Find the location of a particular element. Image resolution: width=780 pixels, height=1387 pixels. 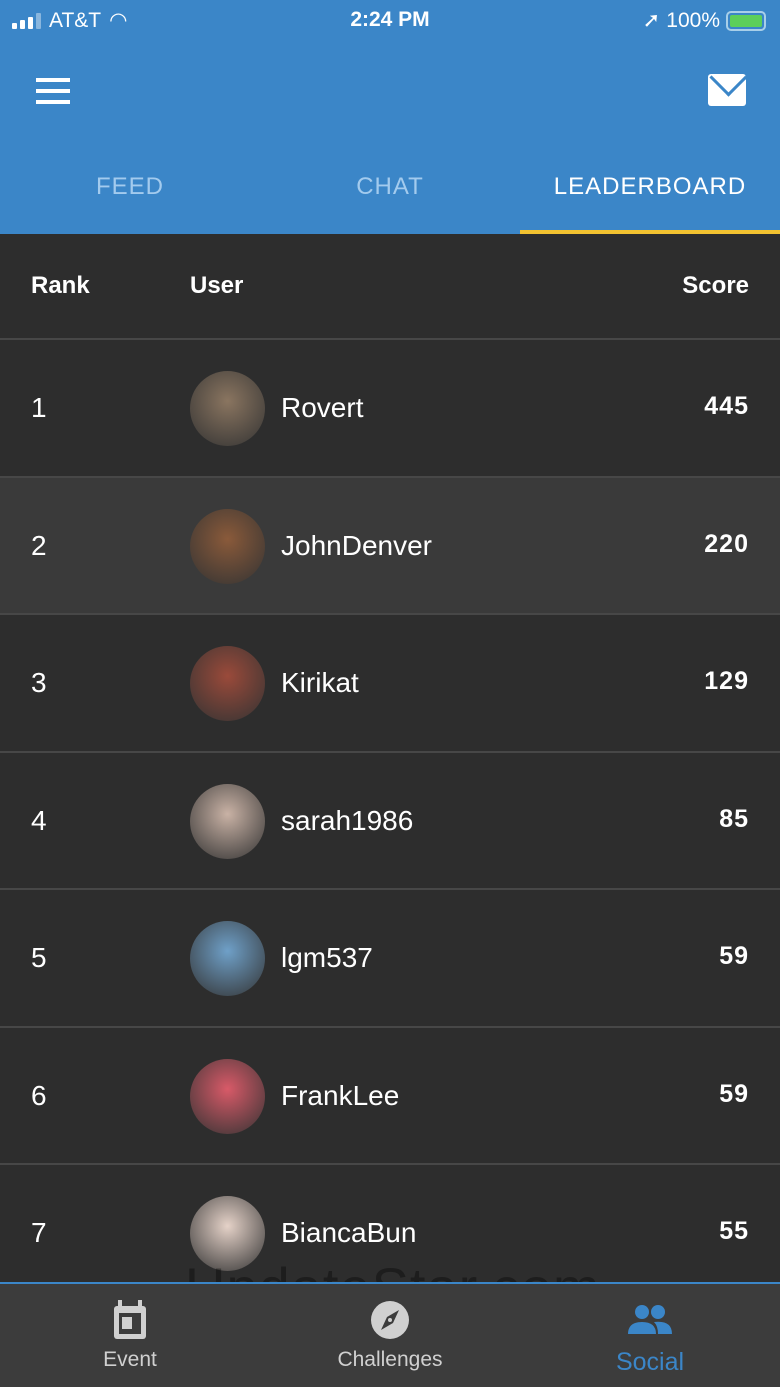

nav-social: Social is located at coordinates (650, 1335).